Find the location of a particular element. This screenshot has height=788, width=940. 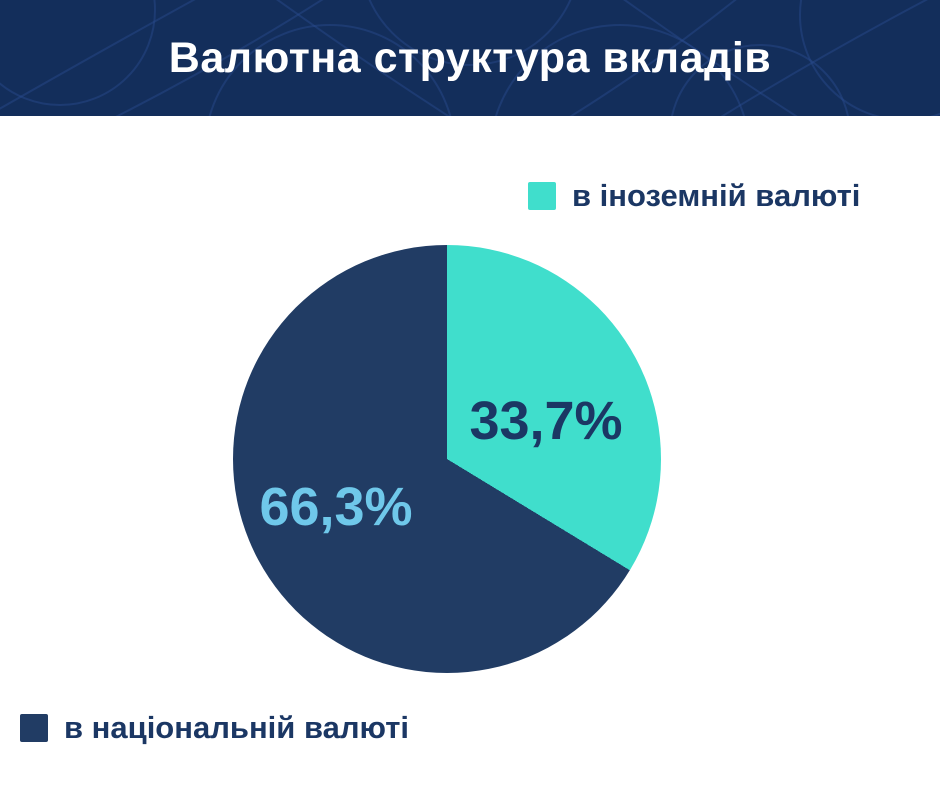

pie-value-label-national: 66,3% is located at coordinates (336, 507).